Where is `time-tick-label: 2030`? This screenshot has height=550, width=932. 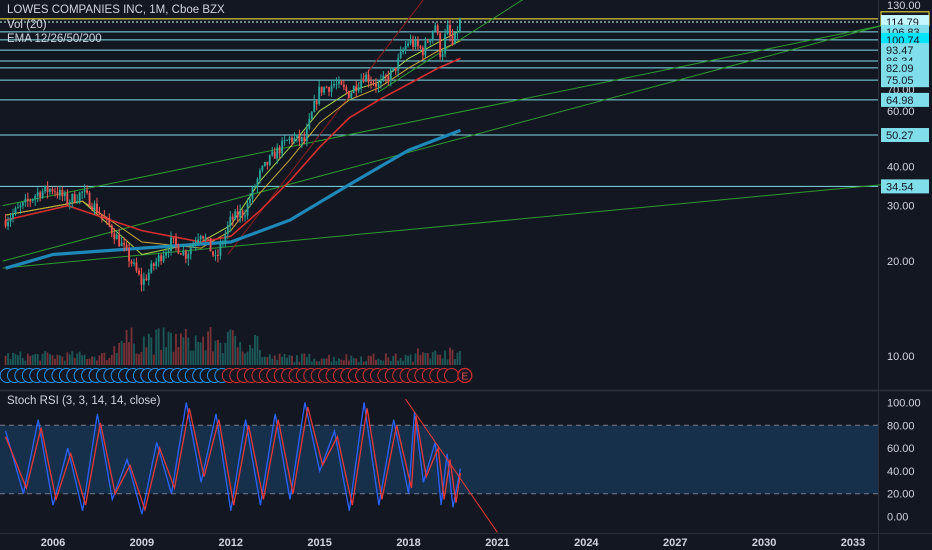
time-tick-label: 2030 is located at coordinates (764, 543).